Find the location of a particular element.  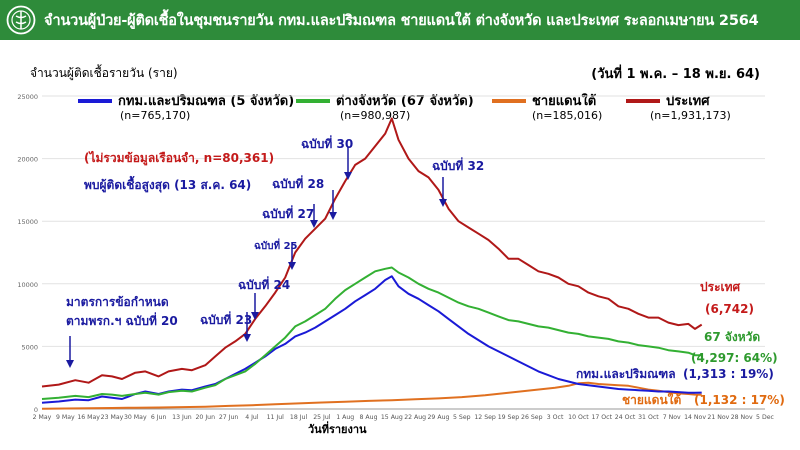

end-label-country: ประเทศ is located at coordinates (720, 287).